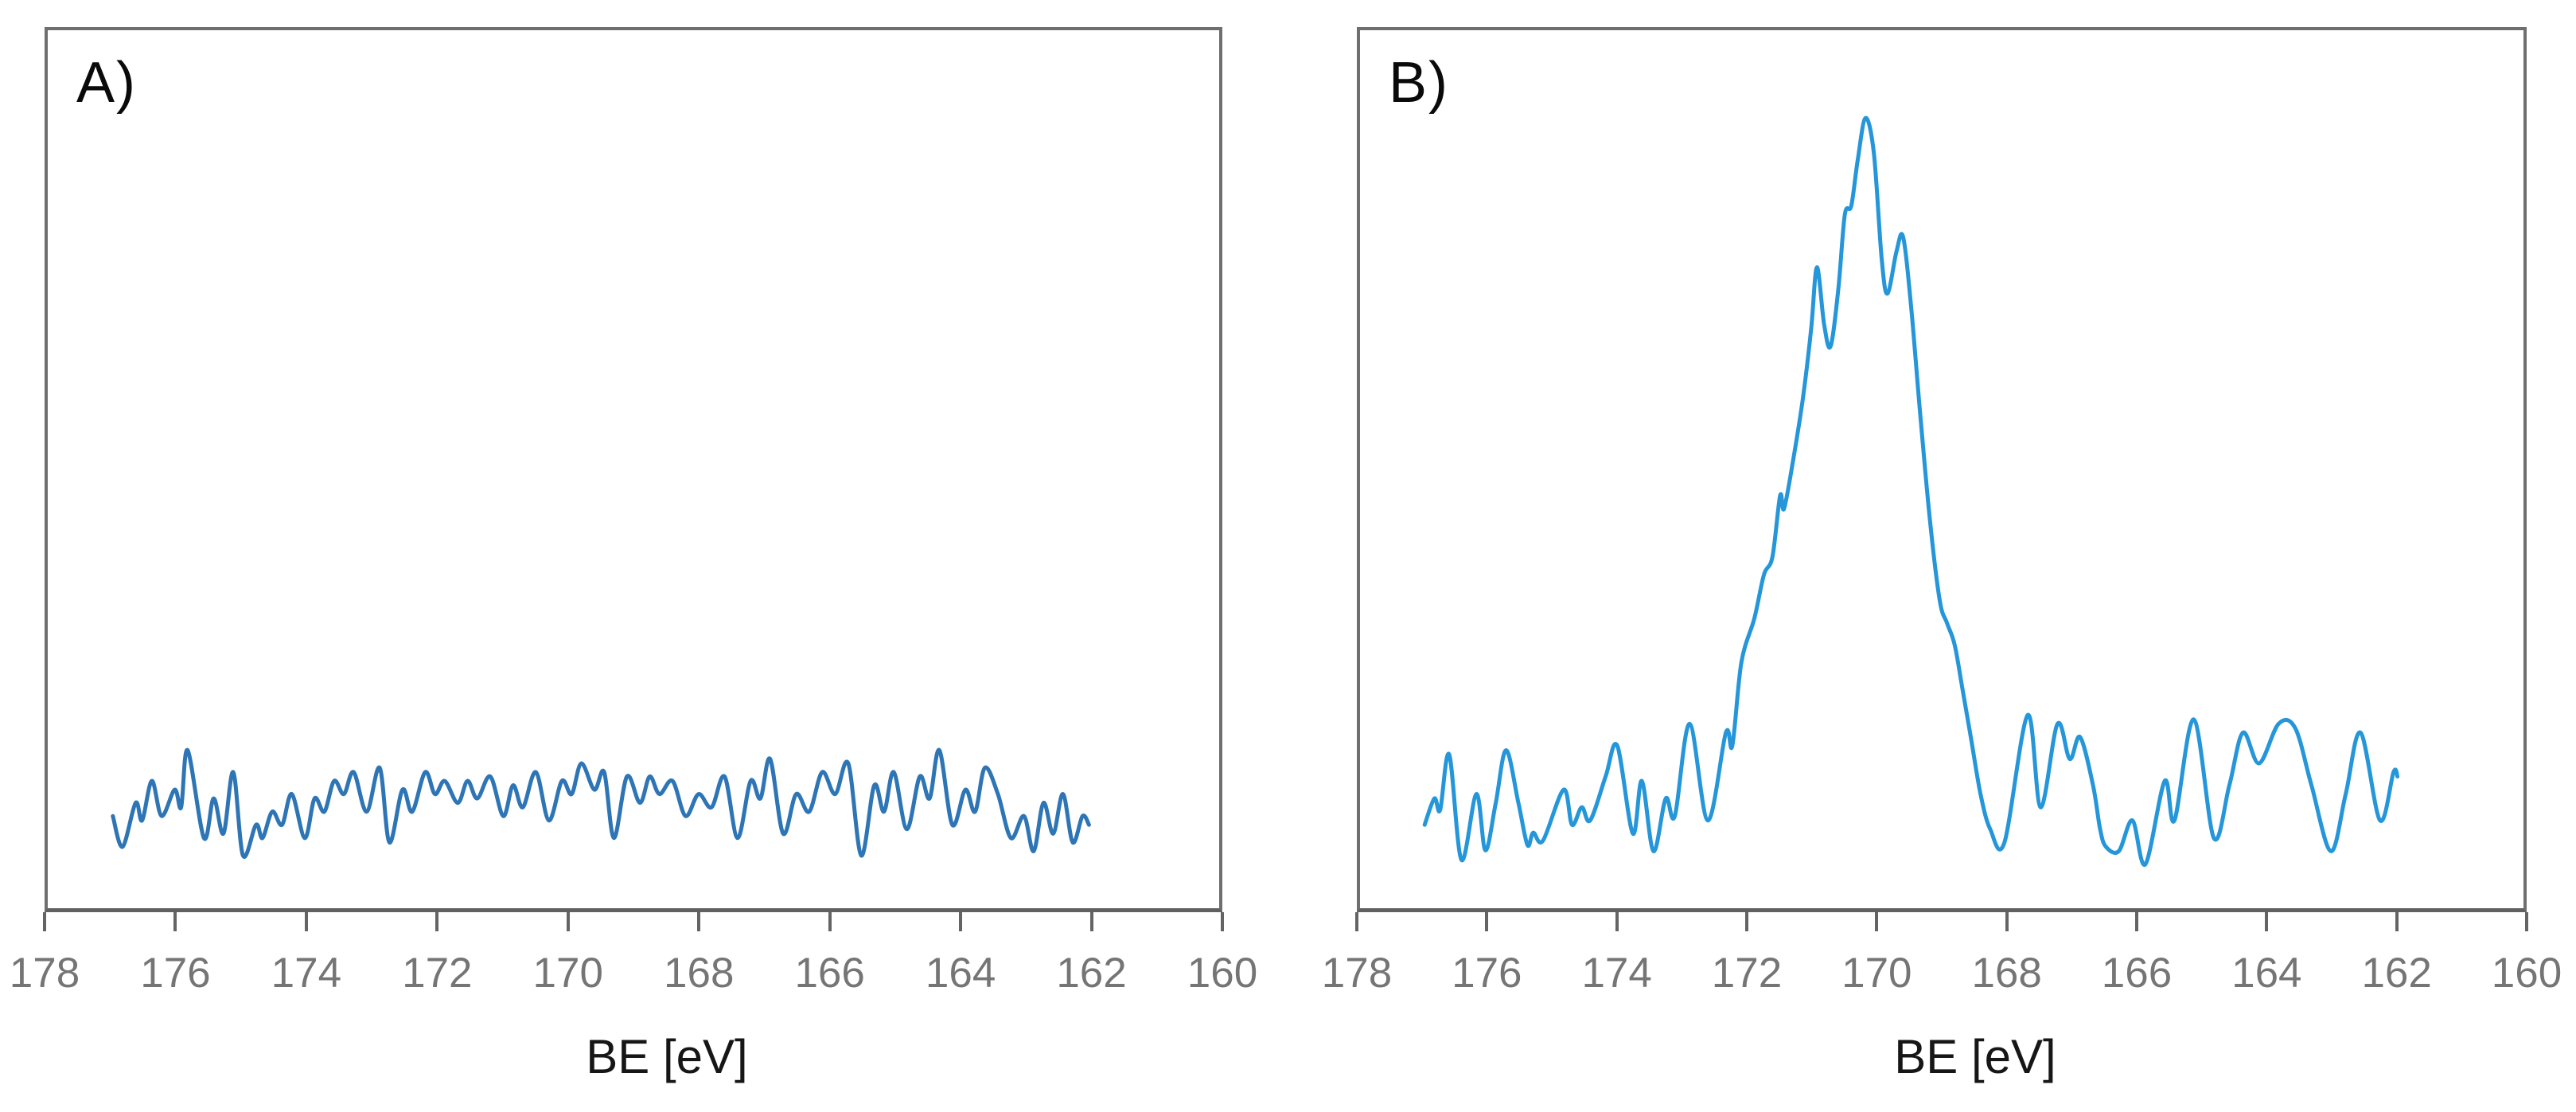  Describe the element at coordinates (1975, 1056) in the screenshot. I see `x-axis-title-b: BE [eV]` at that location.